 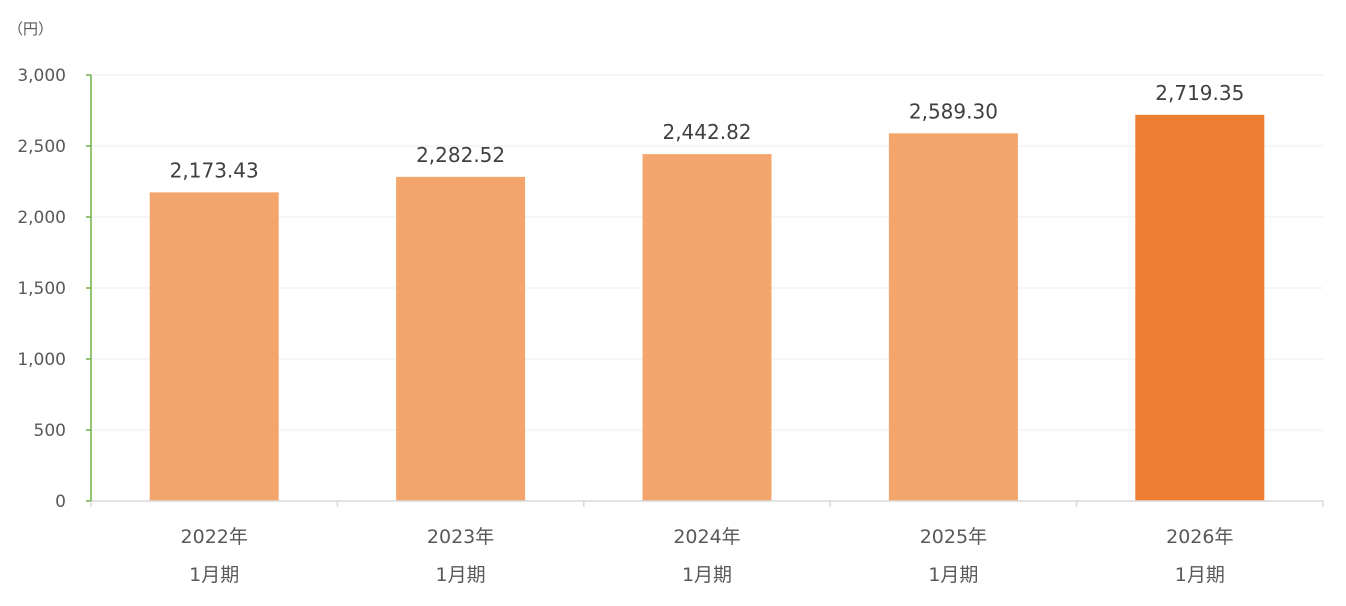 I want to click on data-label-3: 2,589.30, so click(x=953, y=111).